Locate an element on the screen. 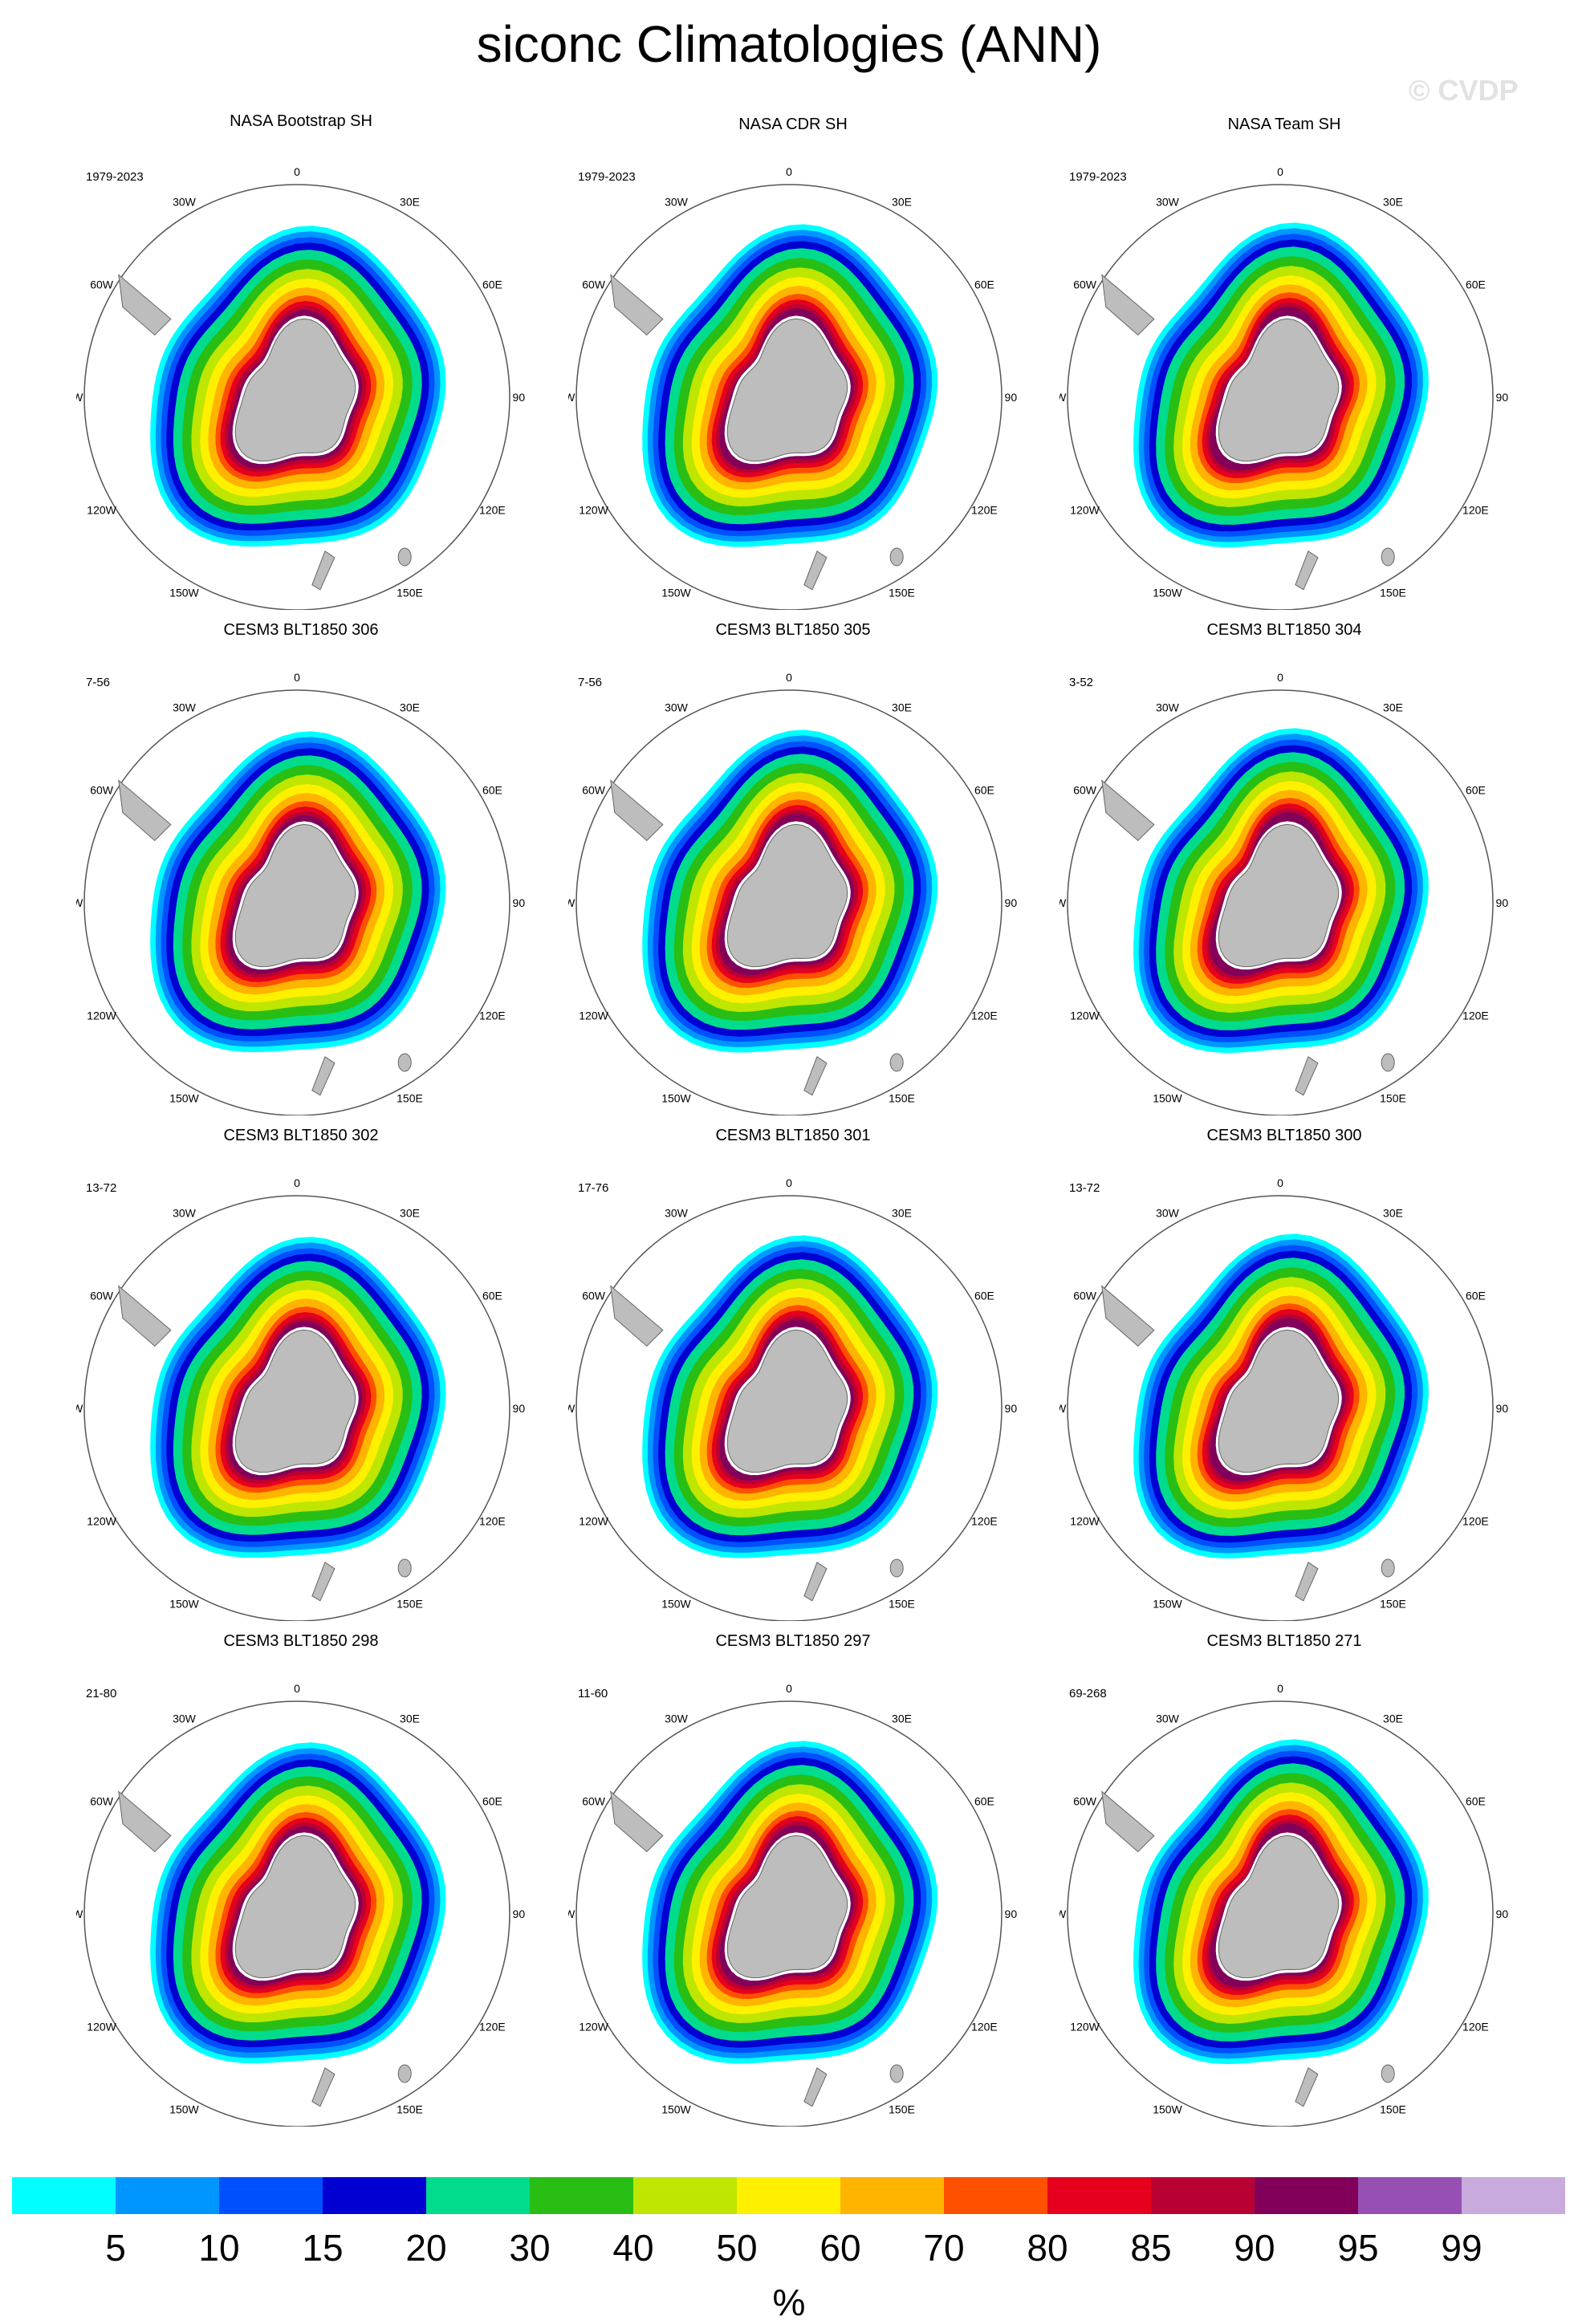  panel-period: 3-52 is located at coordinates (1081, 682).